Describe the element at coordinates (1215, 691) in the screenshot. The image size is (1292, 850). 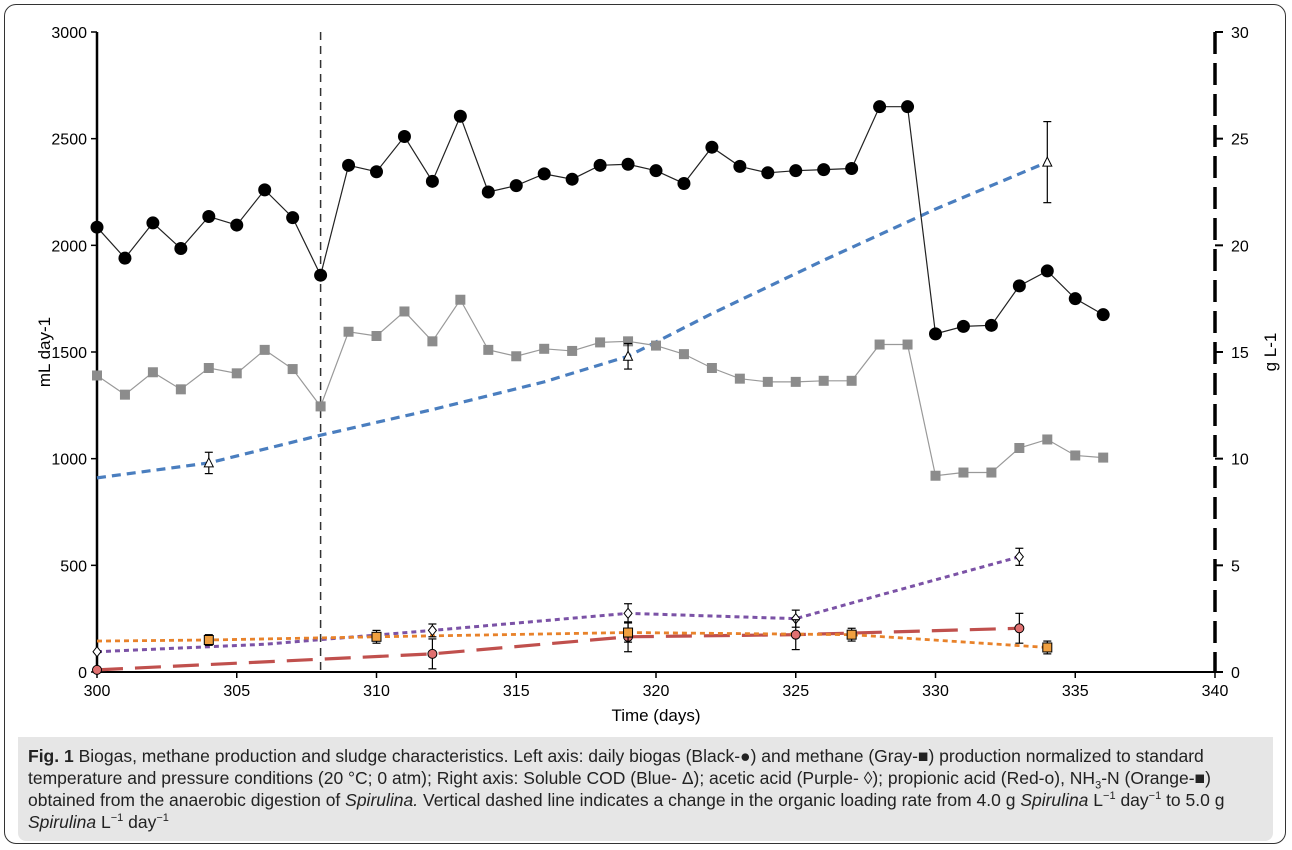
I see `x-tick-label: 340` at that location.